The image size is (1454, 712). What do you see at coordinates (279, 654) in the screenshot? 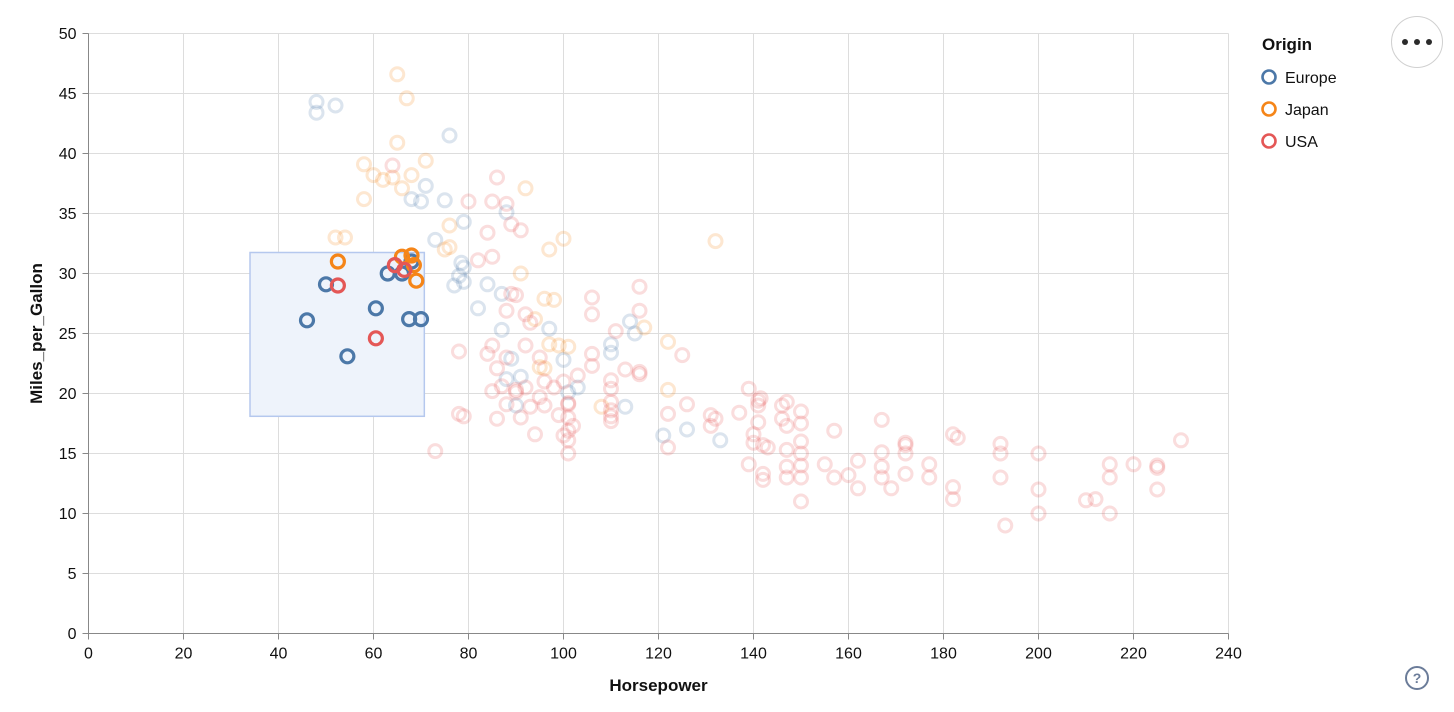
I see `x-tick-label: 40` at bounding box center [279, 654].